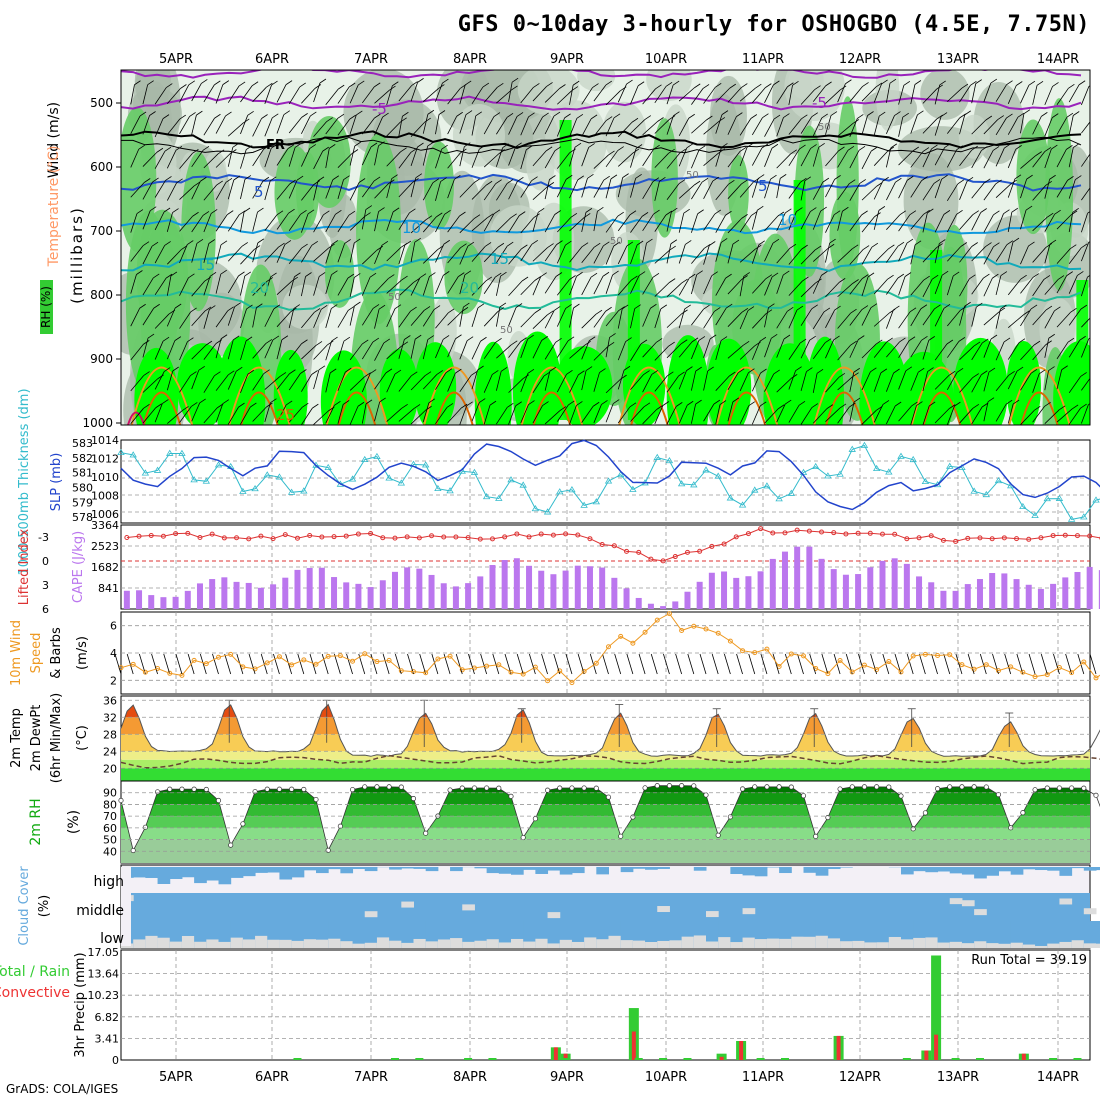 The height and width of the screenshot is (1100, 1100). Describe the element at coordinates (979, 1059) in the screenshot. I see `precip-trace` at that location.